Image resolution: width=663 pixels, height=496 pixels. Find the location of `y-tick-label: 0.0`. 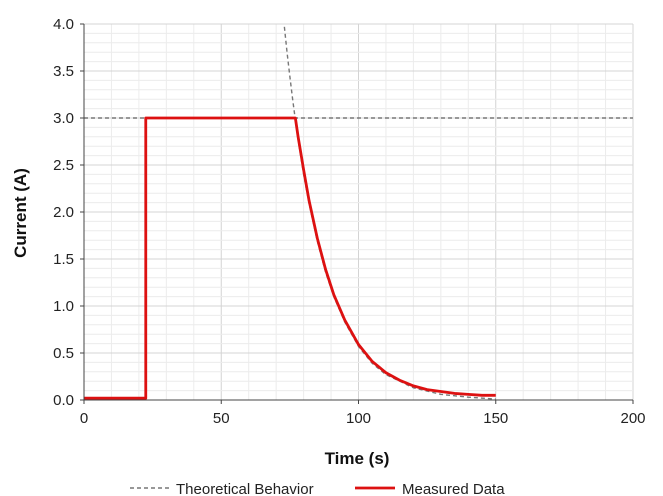

y-tick-label: 0.0 is located at coordinates (63, 400).